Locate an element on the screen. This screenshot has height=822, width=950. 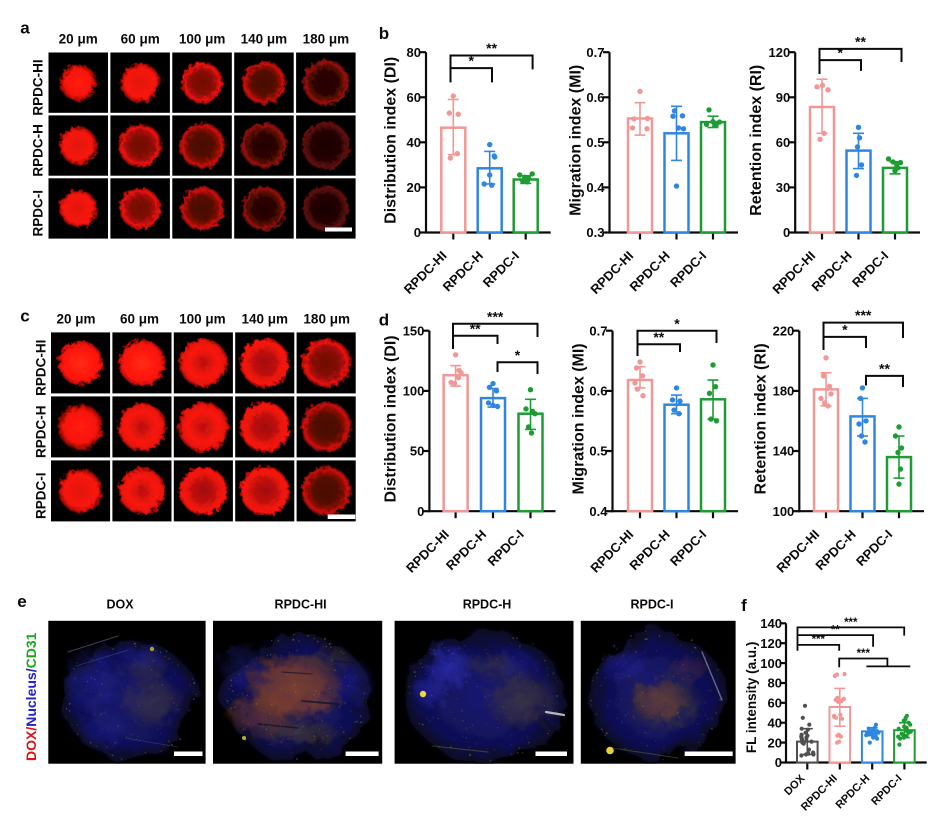
svg-text: 220 is located at coordinates (784, 330).